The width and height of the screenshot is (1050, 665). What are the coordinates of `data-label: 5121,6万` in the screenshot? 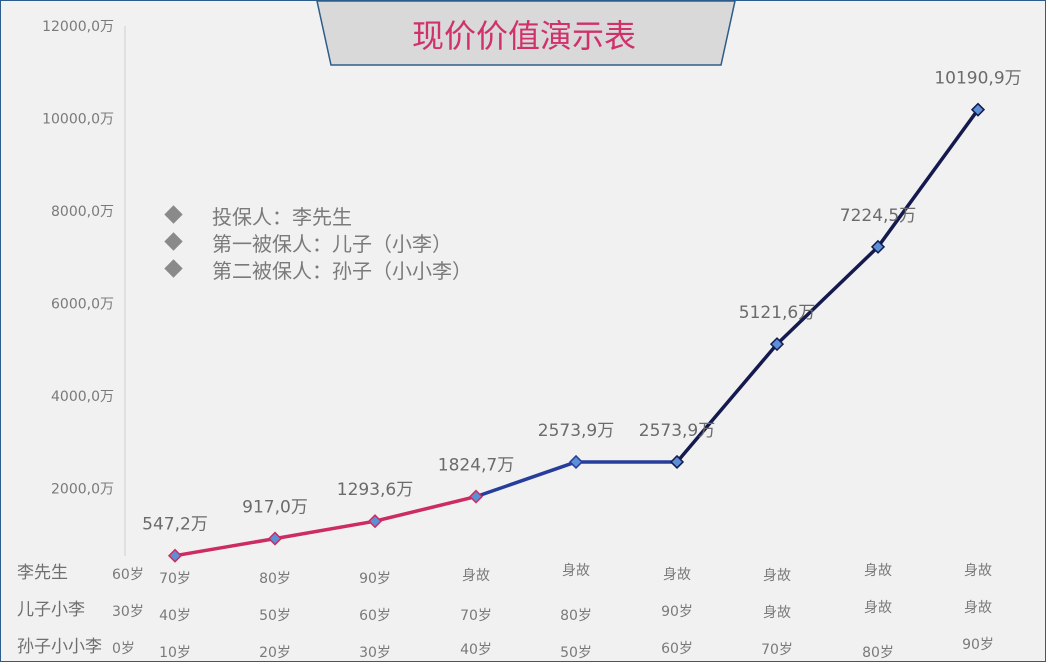 It's located at (777, 313).